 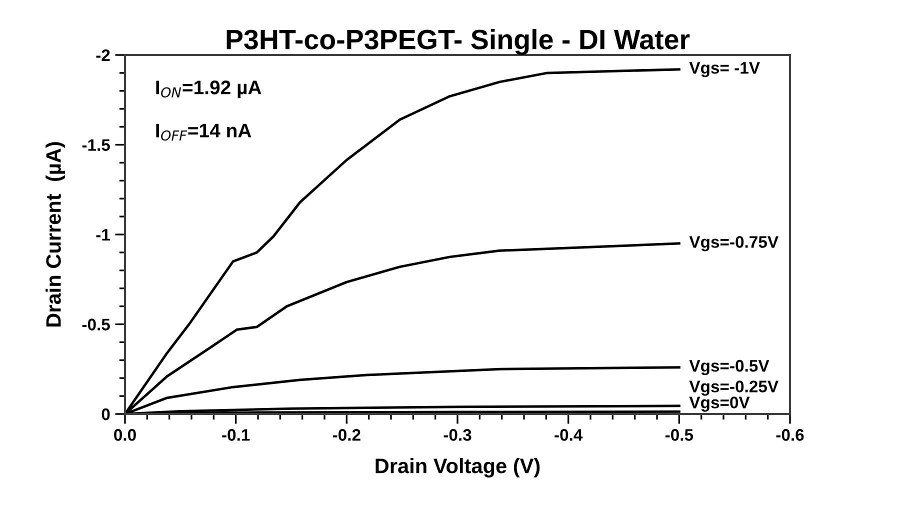 What do you see at coordinates (125, 435) in the screenshot?
I see `x-tick-label: 0.0` at bounding box center [125, 435].